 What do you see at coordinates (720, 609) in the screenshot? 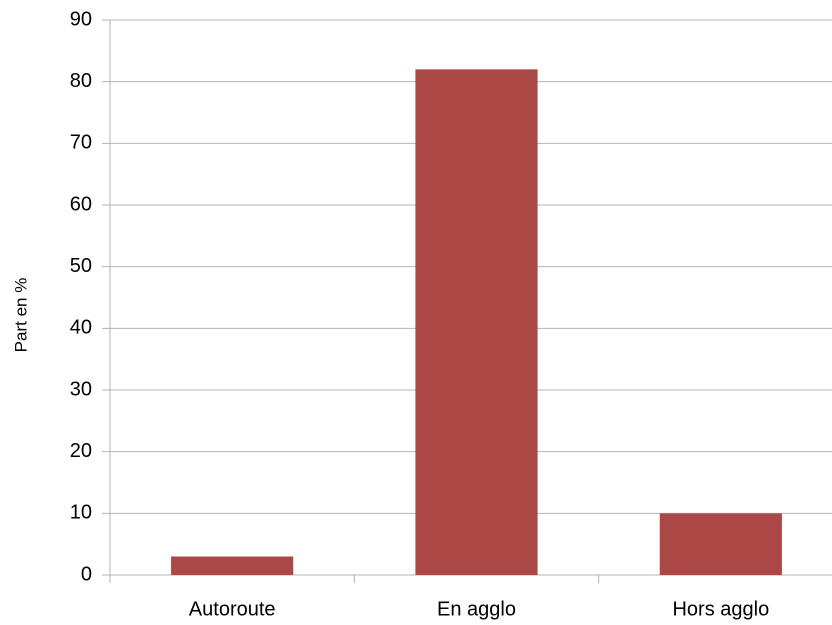
I see `x-tick-label: Hors agglo` at bounding box center [720, 609].